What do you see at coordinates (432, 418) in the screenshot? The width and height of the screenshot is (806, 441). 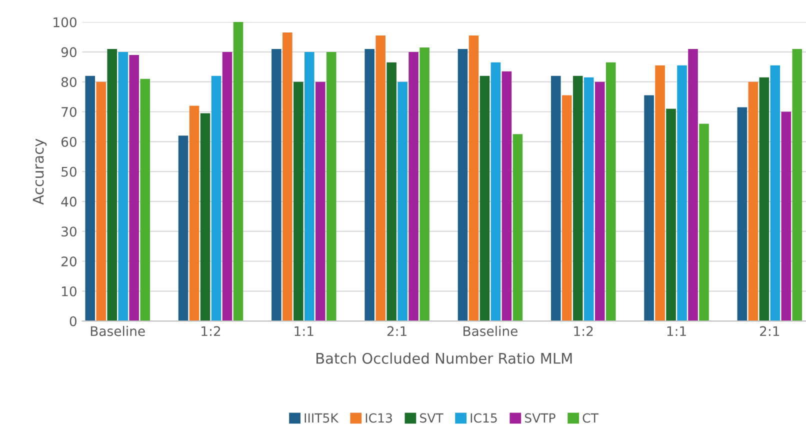 I see `legend-label: SVT` at bounding box center [432, 418].